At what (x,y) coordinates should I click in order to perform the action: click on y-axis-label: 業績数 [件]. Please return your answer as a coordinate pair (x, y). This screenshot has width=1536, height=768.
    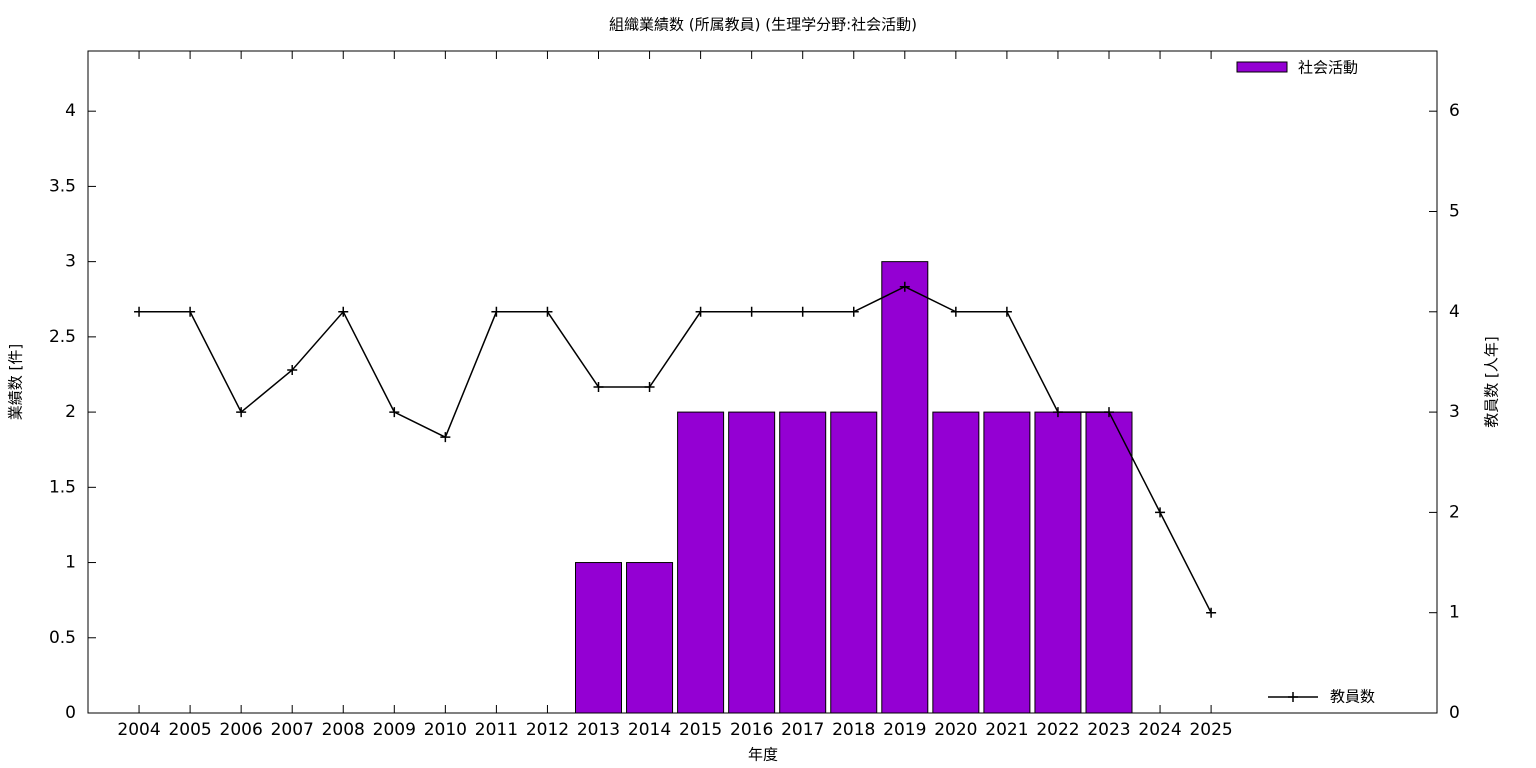
    Looking at the image, I should click on (16, 382).